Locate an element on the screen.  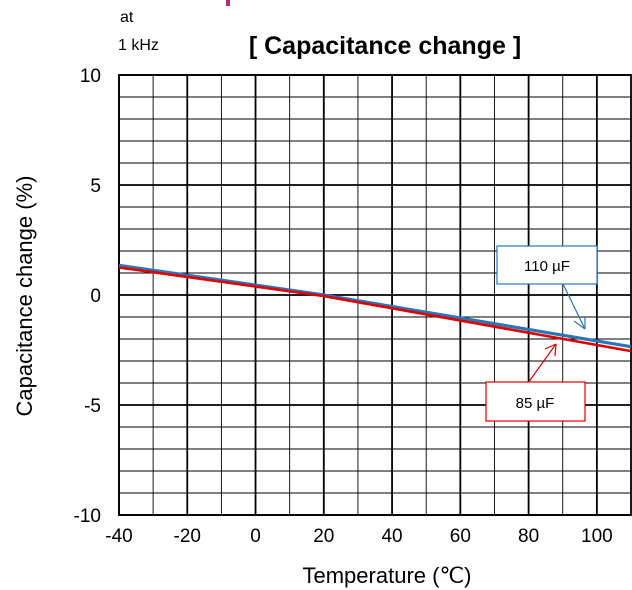
x-tick-label: 80 is located at coordinates (528, 536).